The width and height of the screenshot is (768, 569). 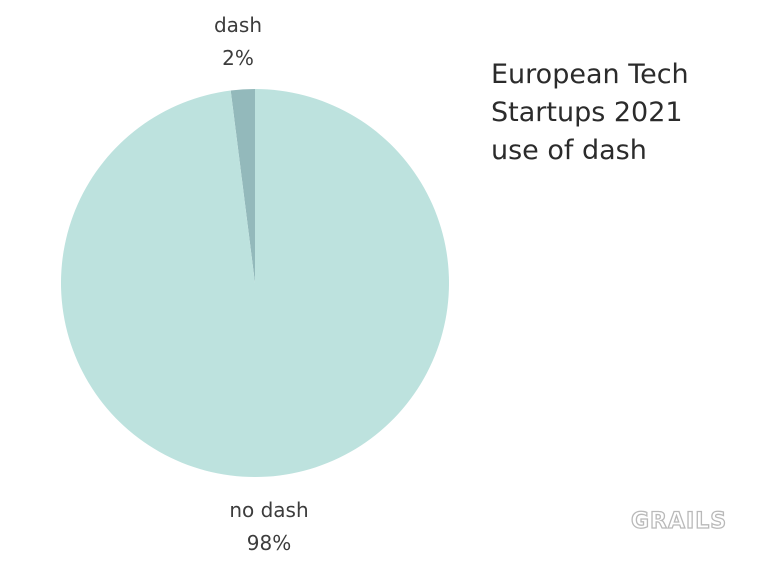 I want to click on grails-logo: GRAILS, so click(x=679, y=521).